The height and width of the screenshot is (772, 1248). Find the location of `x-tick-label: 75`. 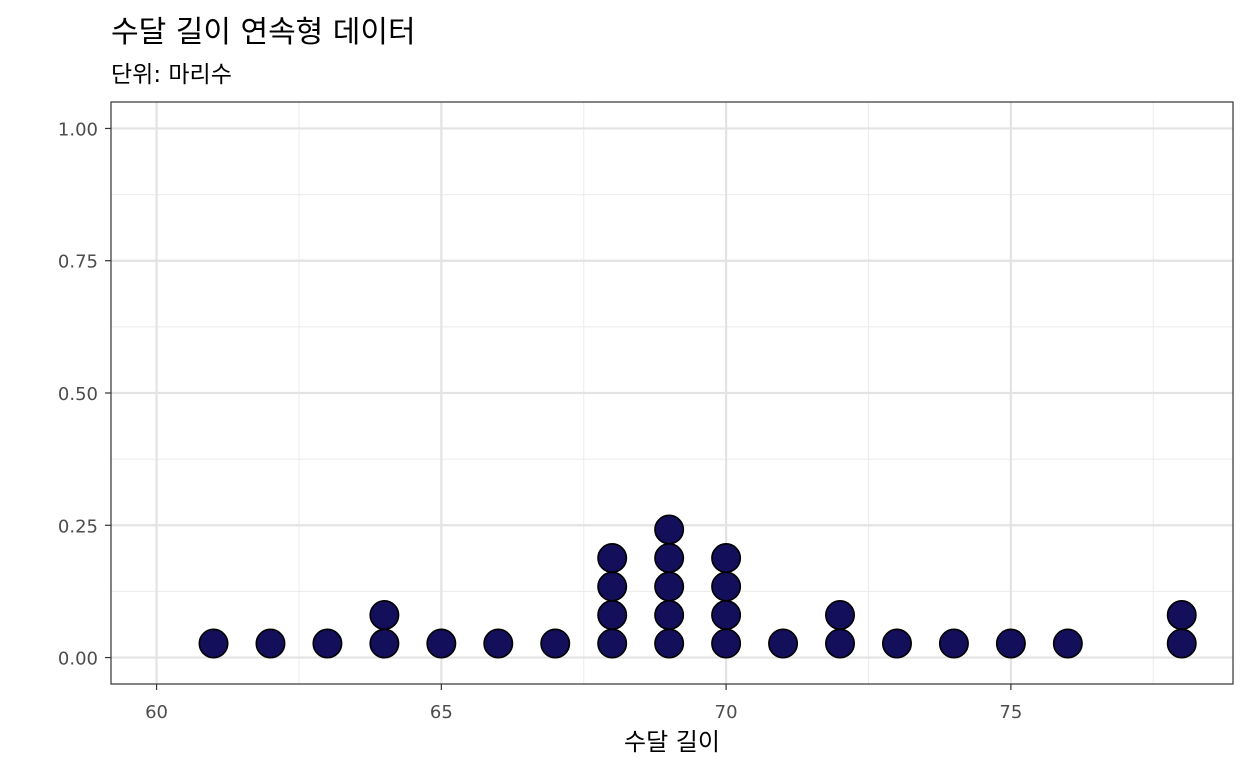

x-tick-label: 75 is located at coordinates (1010, 712).